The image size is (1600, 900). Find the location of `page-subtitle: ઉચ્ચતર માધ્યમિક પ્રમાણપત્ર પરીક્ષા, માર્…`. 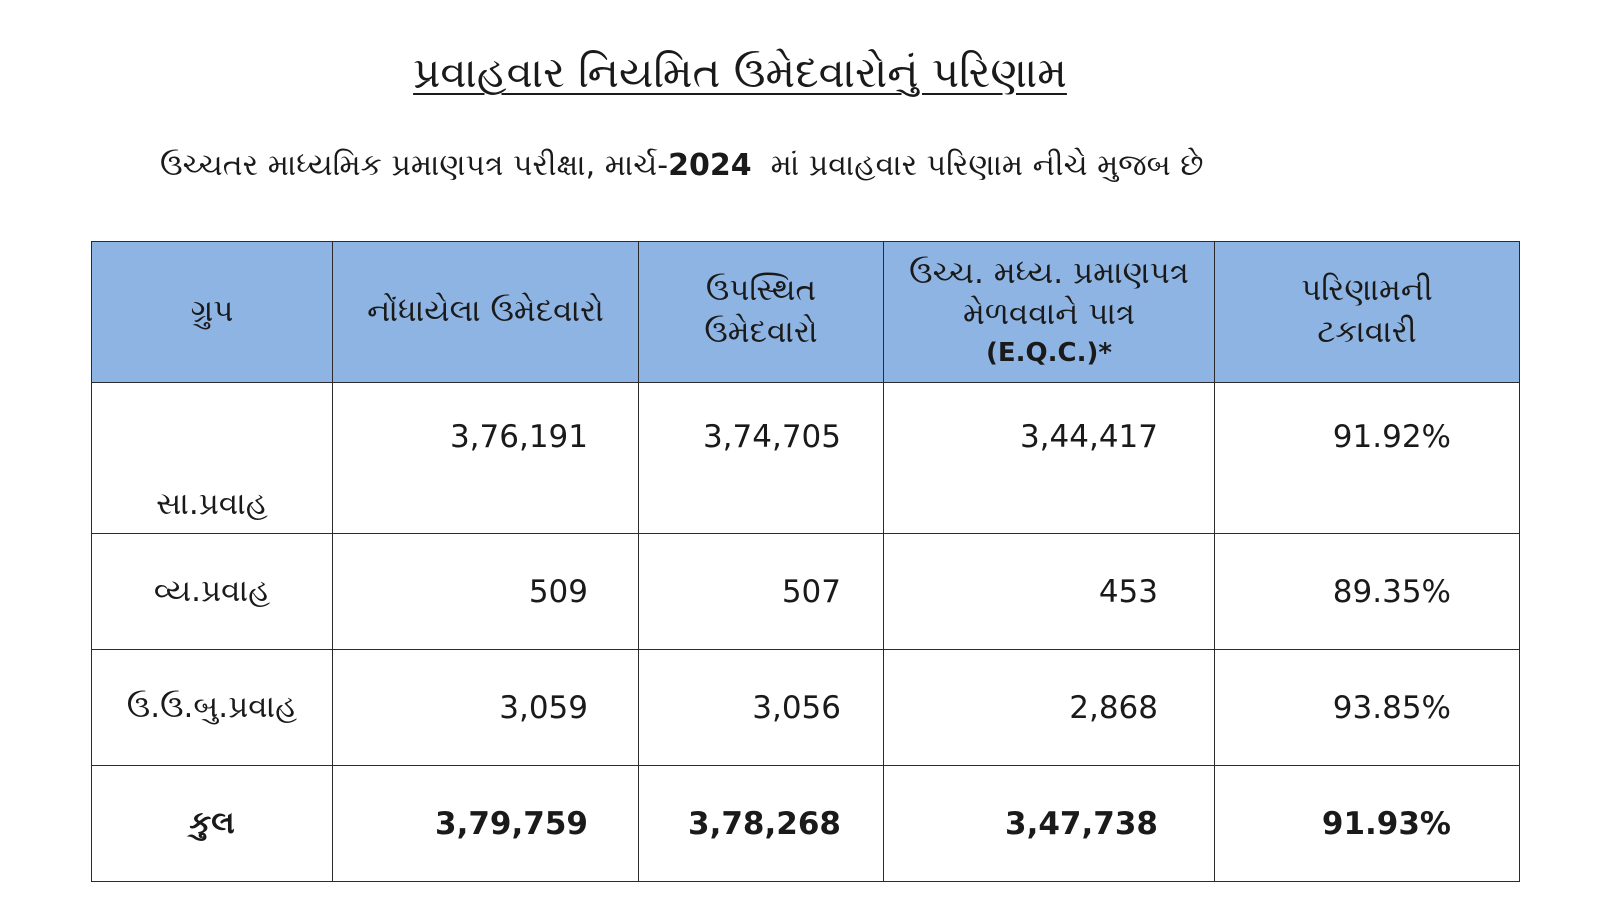

page-subtitle: ઉચ્ચતર માધ્યમિક પ્રમાણપત્ર પરીક્ષા, માર્… is located at coordinates (682, 165).